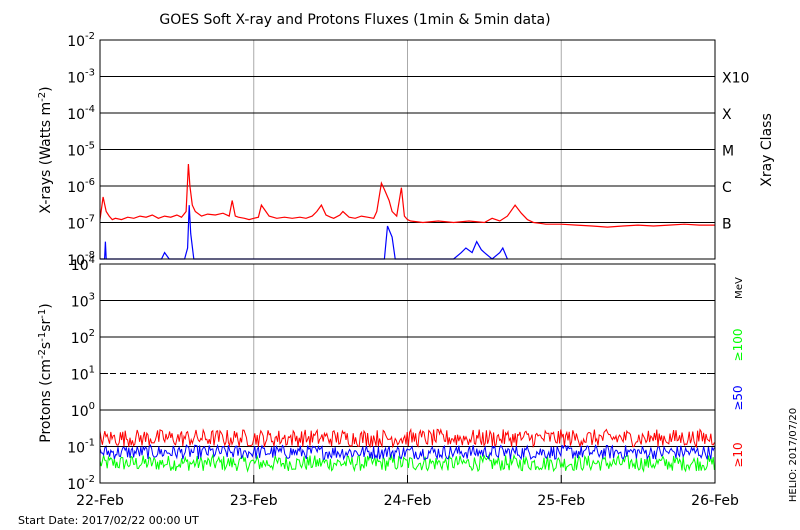 The width and height of the screenshot is (800, 530). I want to click on proton-series-group, so click(407, 450).